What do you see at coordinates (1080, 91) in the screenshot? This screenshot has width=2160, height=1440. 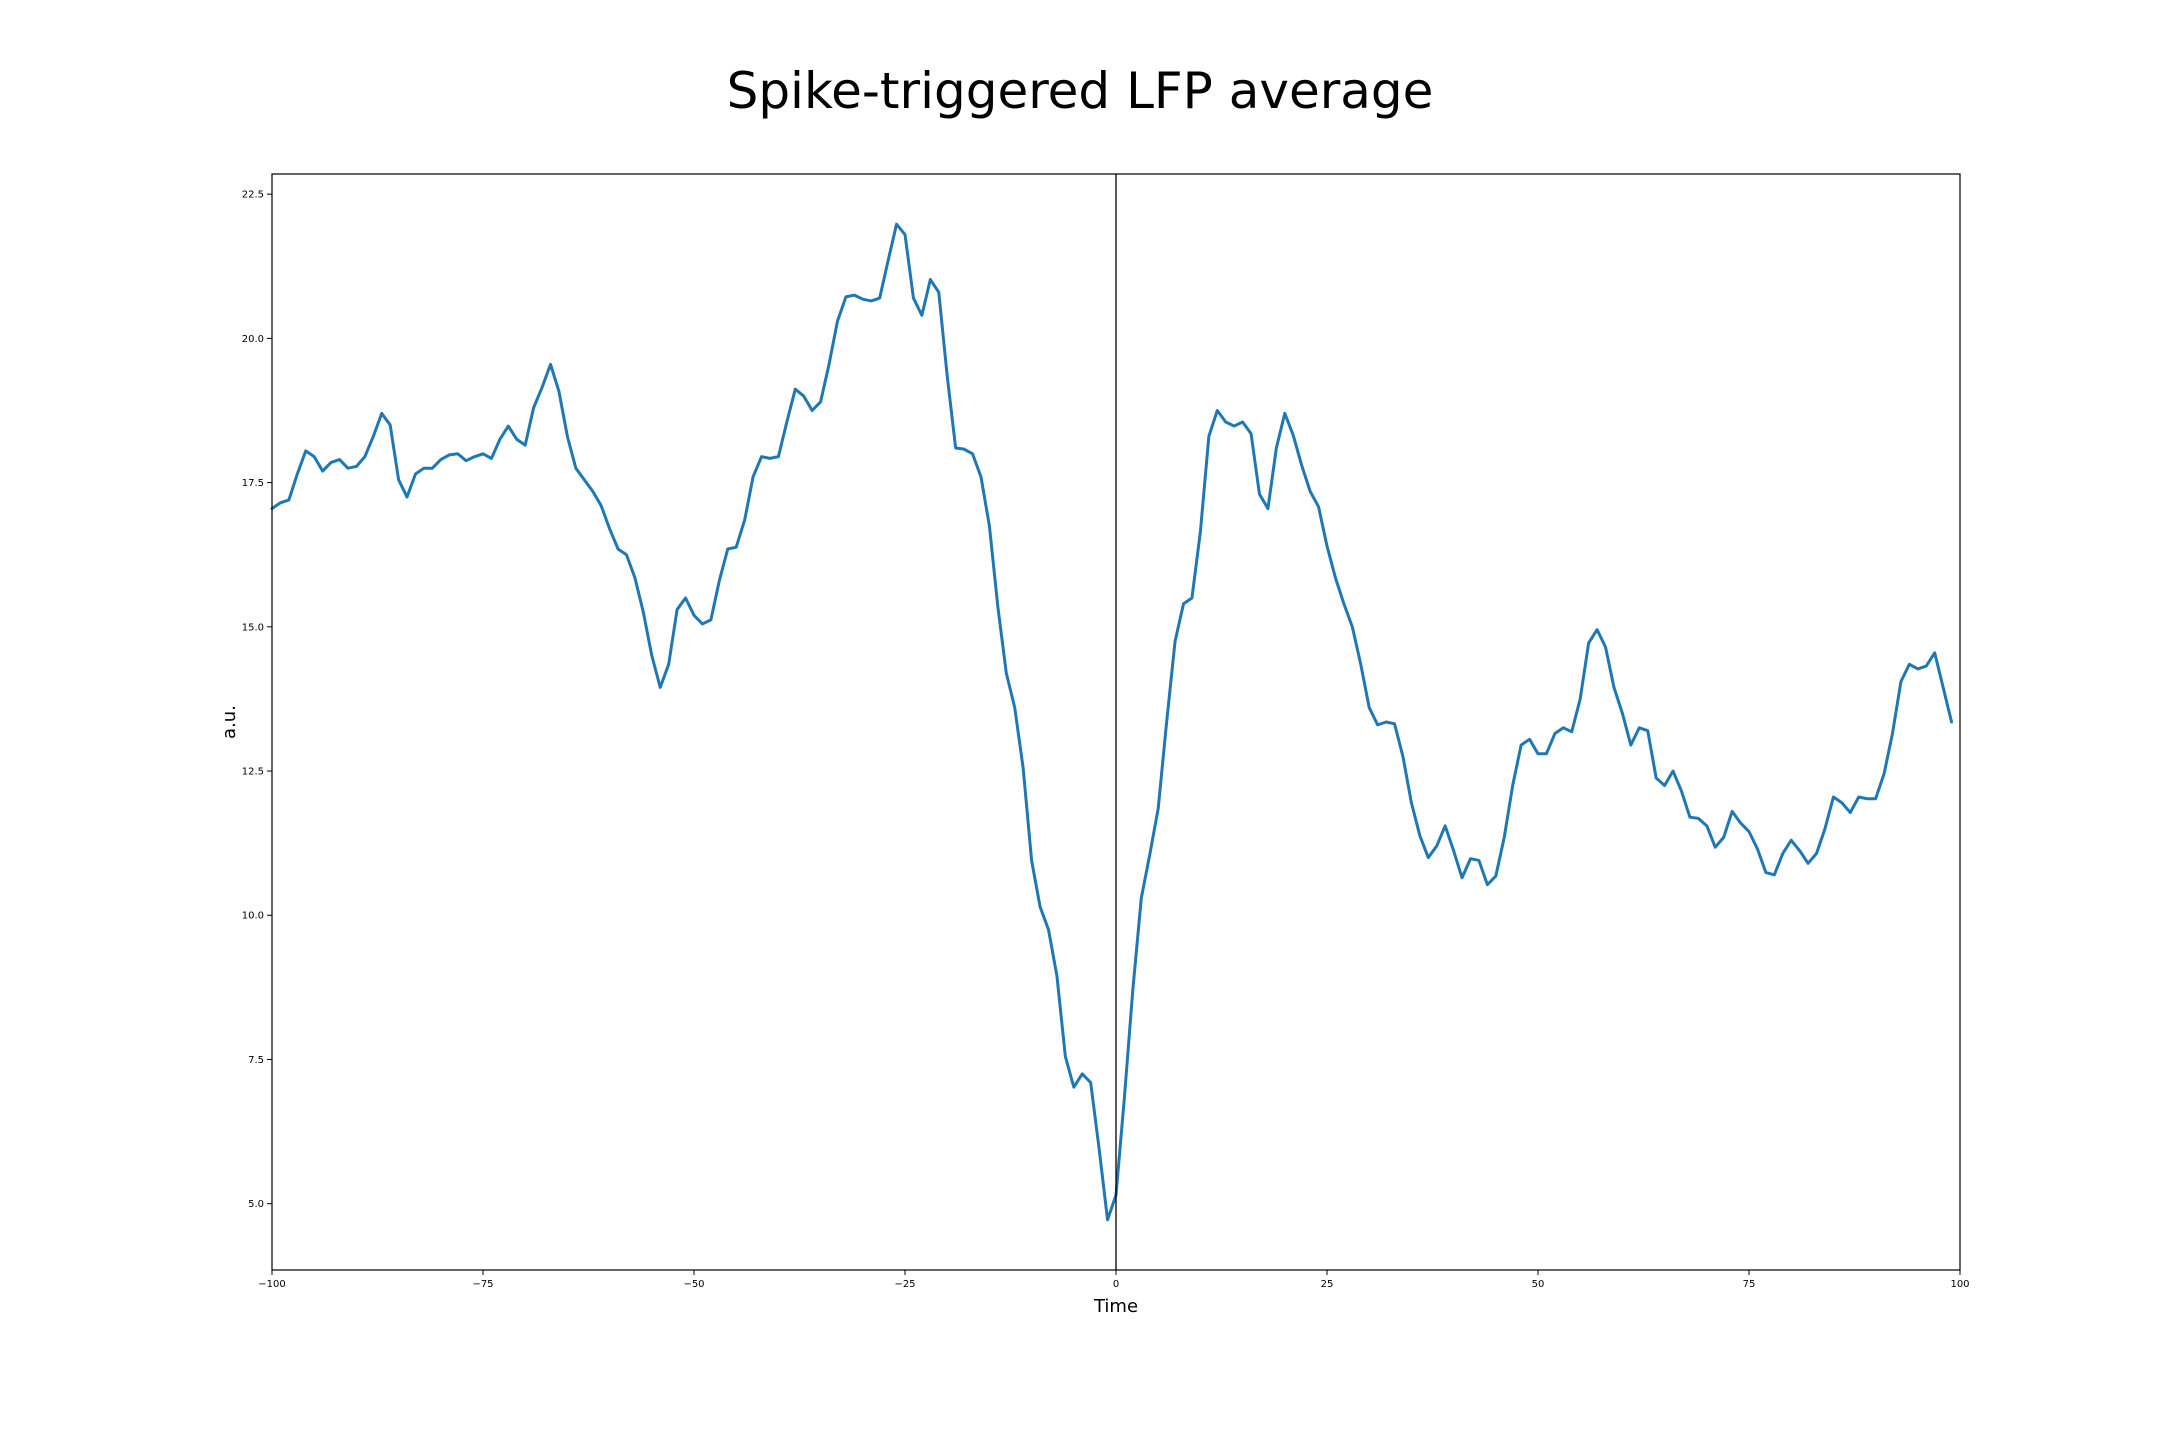 I see `chart-title: Spike-triggered LFP average` at bounding box center [1080, 91].